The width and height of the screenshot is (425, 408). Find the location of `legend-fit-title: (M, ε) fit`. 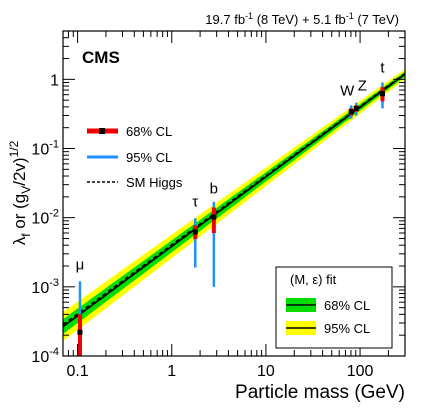

legend-fit-title: (M, ε) fit is located at coordinates (313, 279).